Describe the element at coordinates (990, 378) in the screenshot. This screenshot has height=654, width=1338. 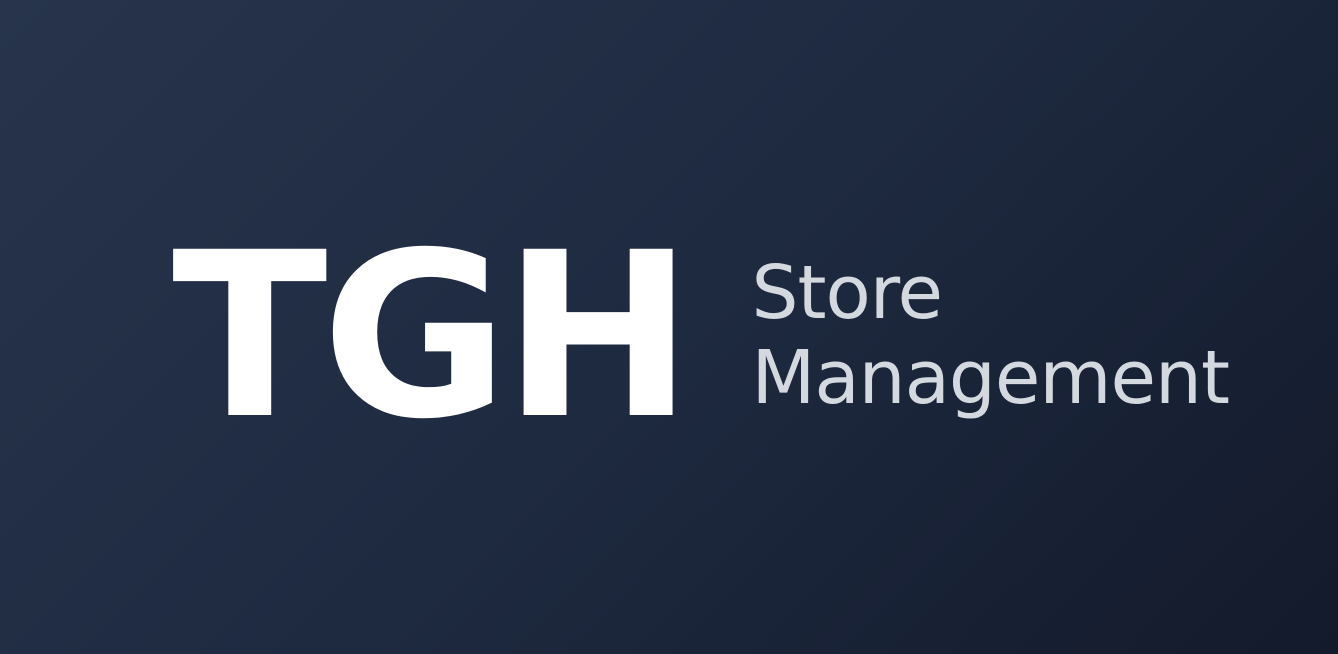
I see `subtitle-line-management: Management` at that location.